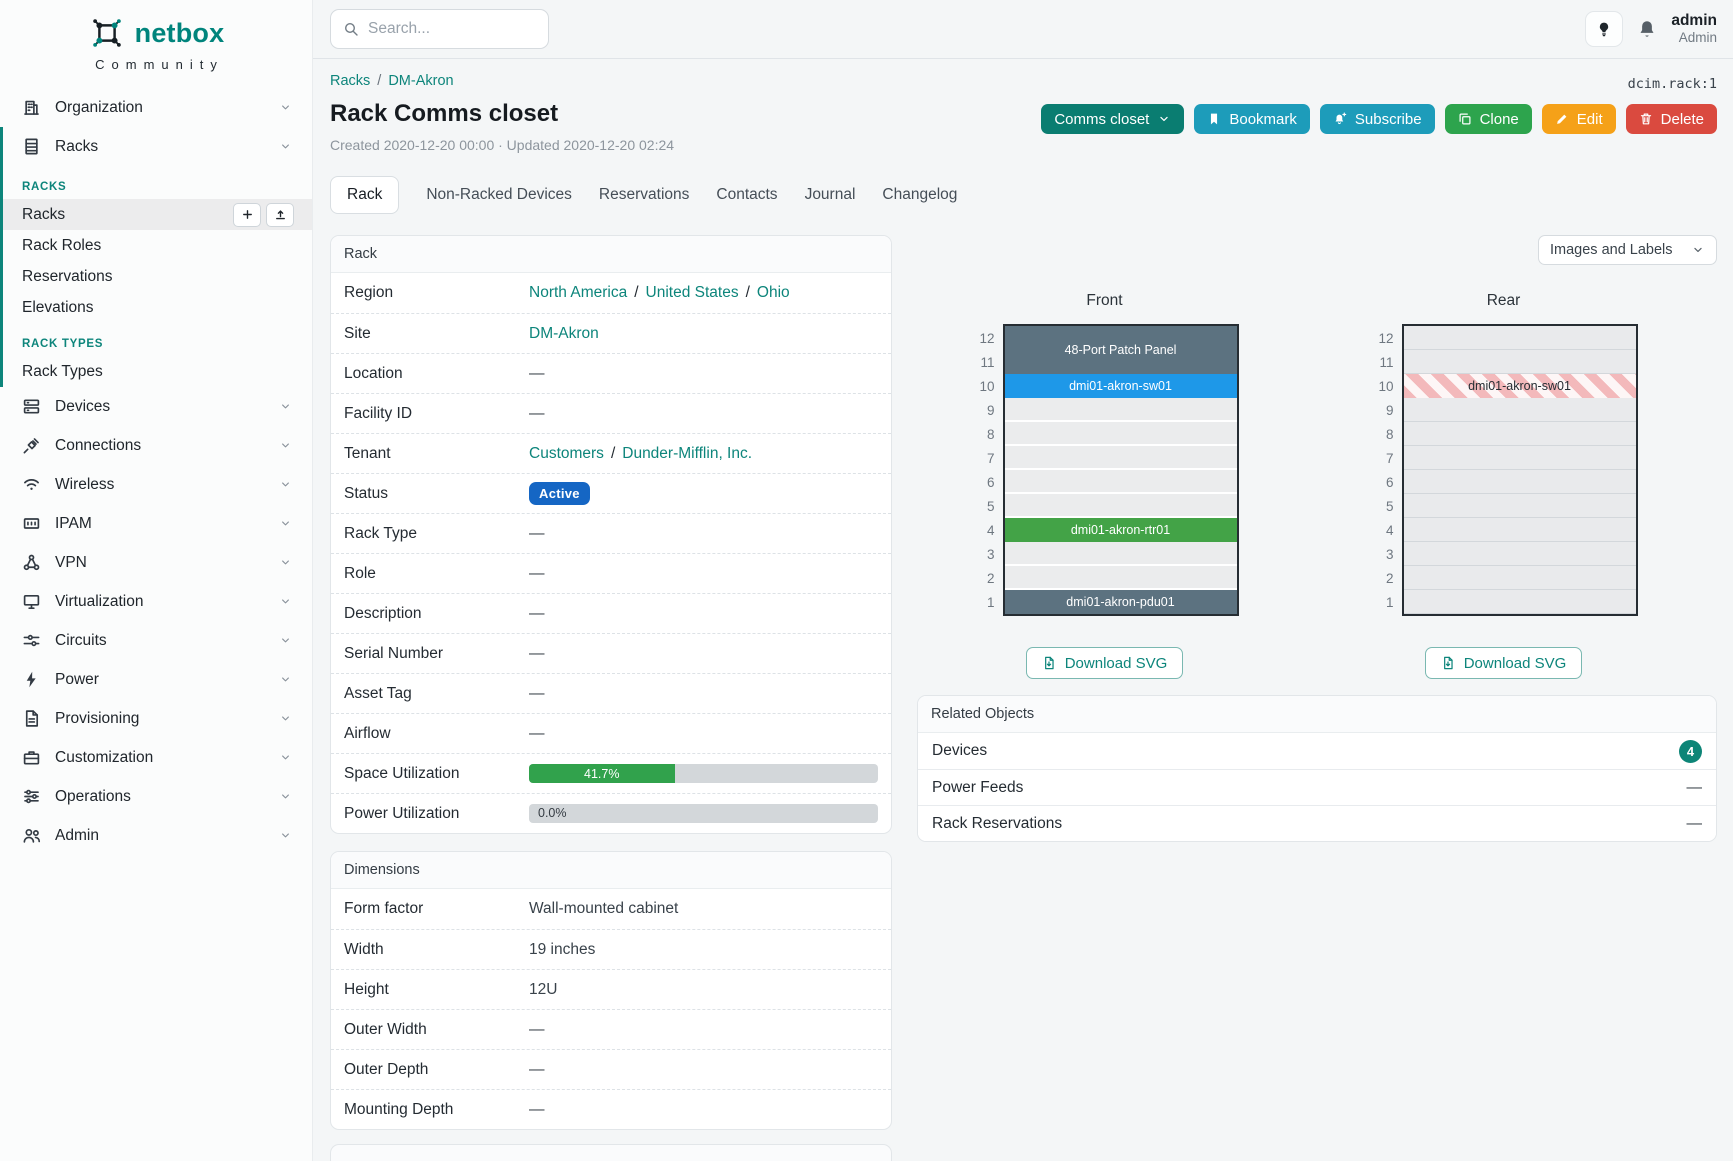  Describe the element at coordinates (156, 523) in the screenshot. I see `sidebar-item-ipam: IPAM` at that location.